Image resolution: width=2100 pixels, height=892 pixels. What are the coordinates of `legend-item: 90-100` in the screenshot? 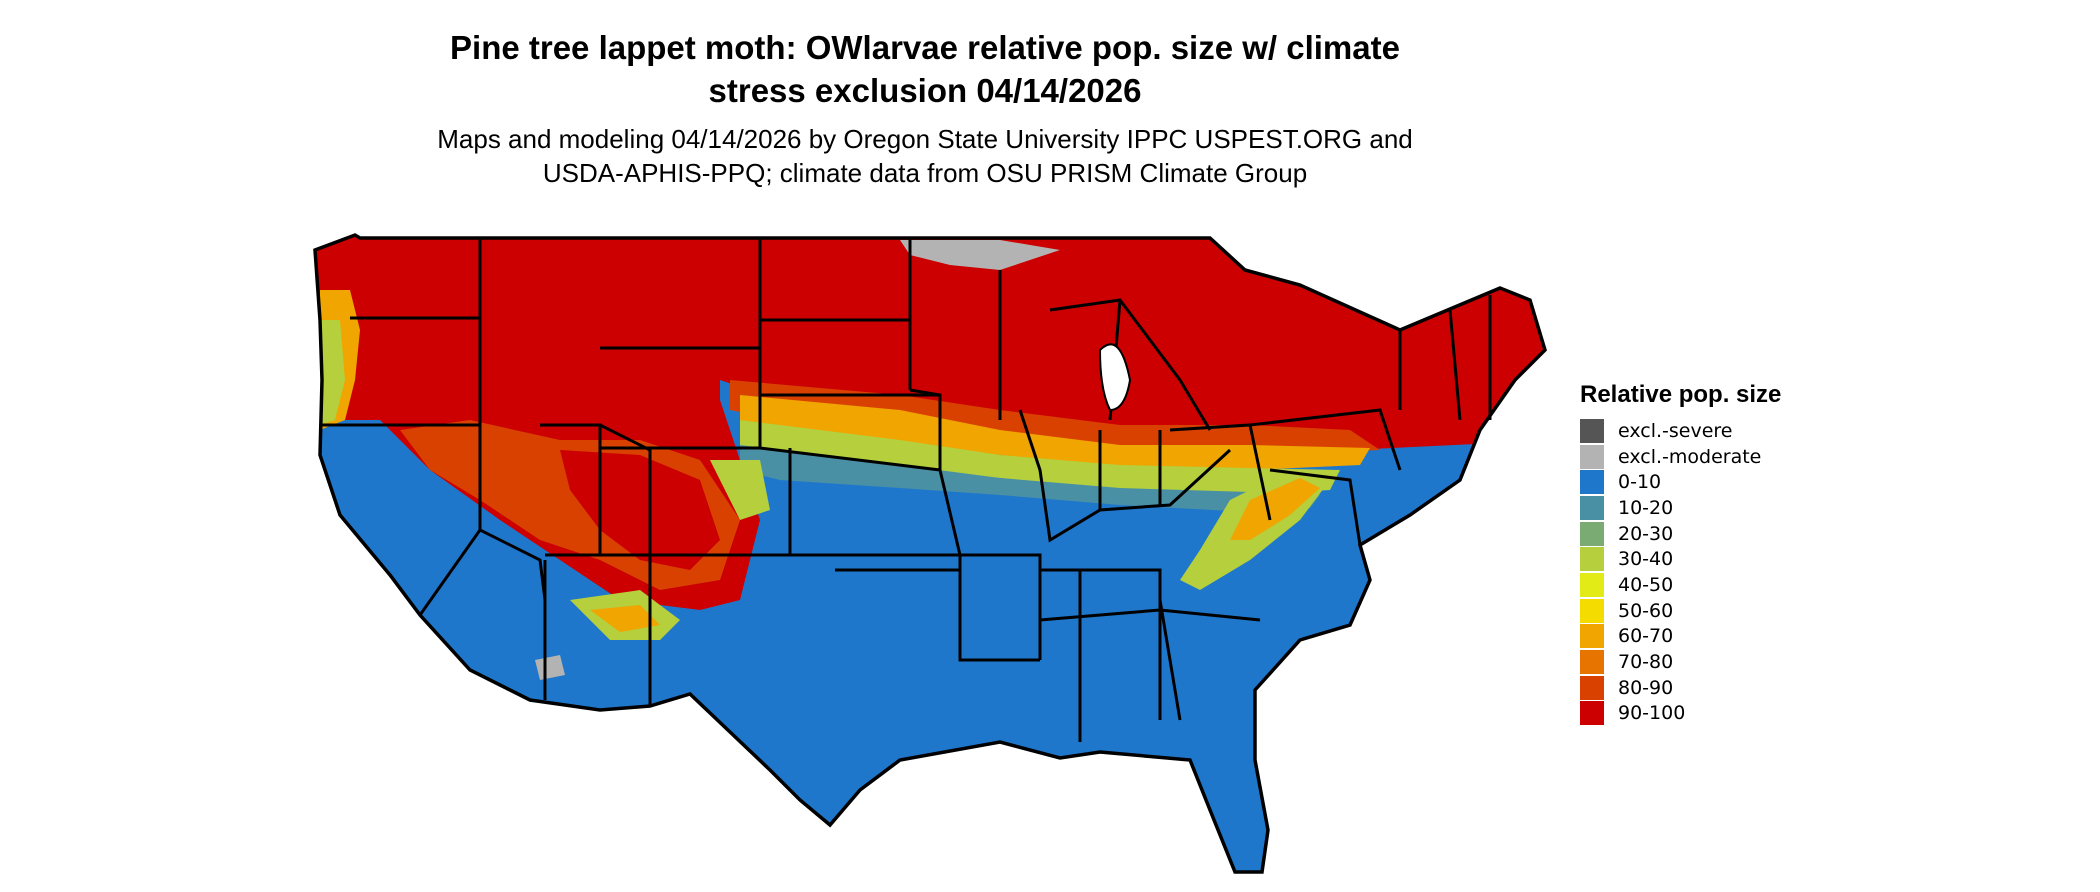 It's located at (1780, 714).